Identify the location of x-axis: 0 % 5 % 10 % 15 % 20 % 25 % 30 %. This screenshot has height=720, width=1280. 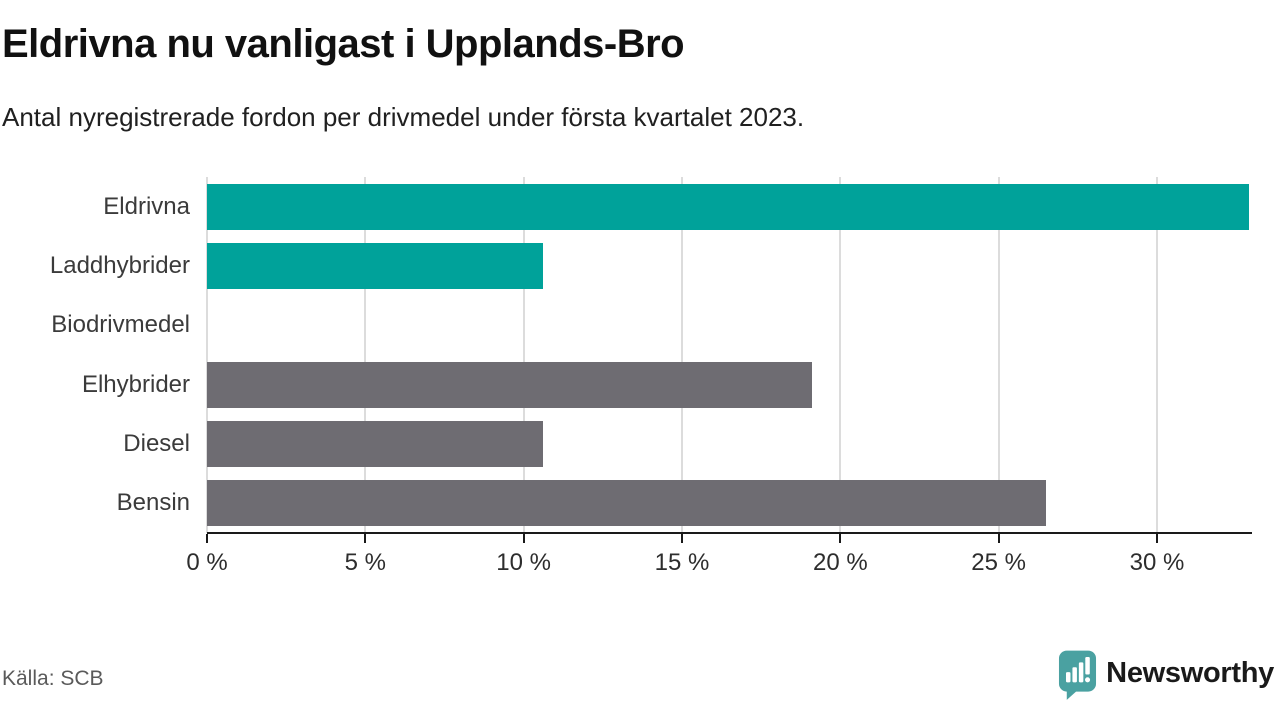
(719, 562).